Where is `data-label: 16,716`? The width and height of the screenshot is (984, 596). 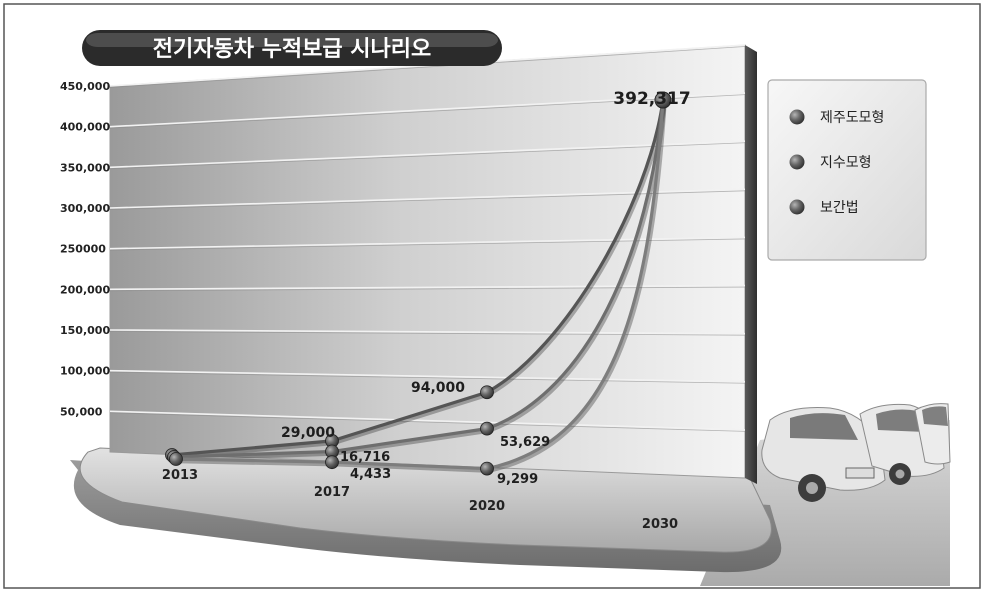
data-label: 16,716 is located at coordinates (365, 457).